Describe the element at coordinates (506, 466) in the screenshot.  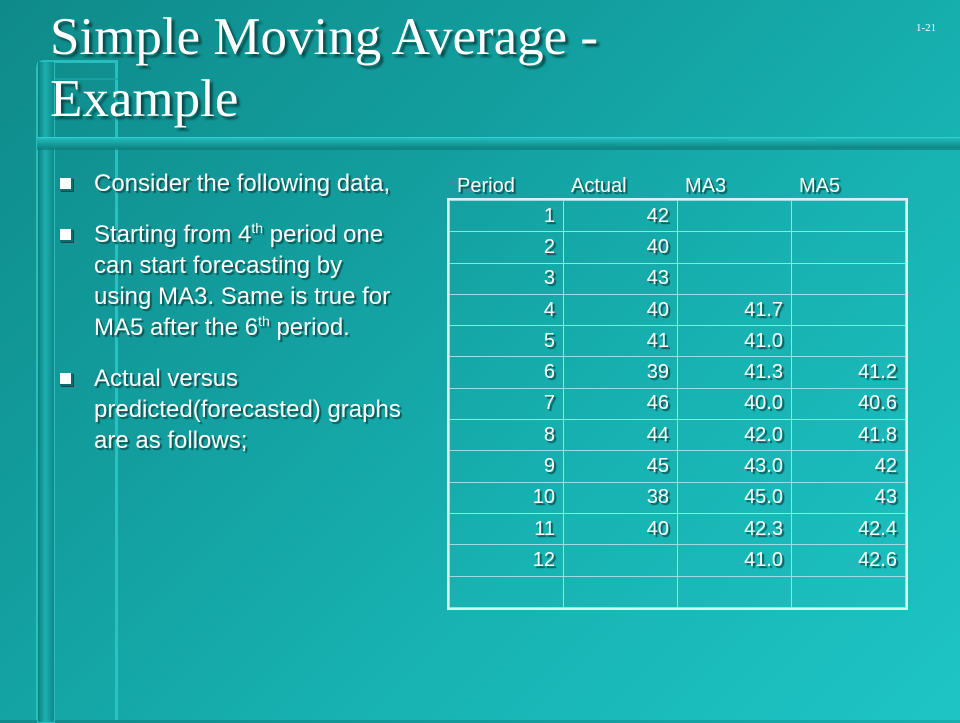
I see `cell-period: 9` at that location.